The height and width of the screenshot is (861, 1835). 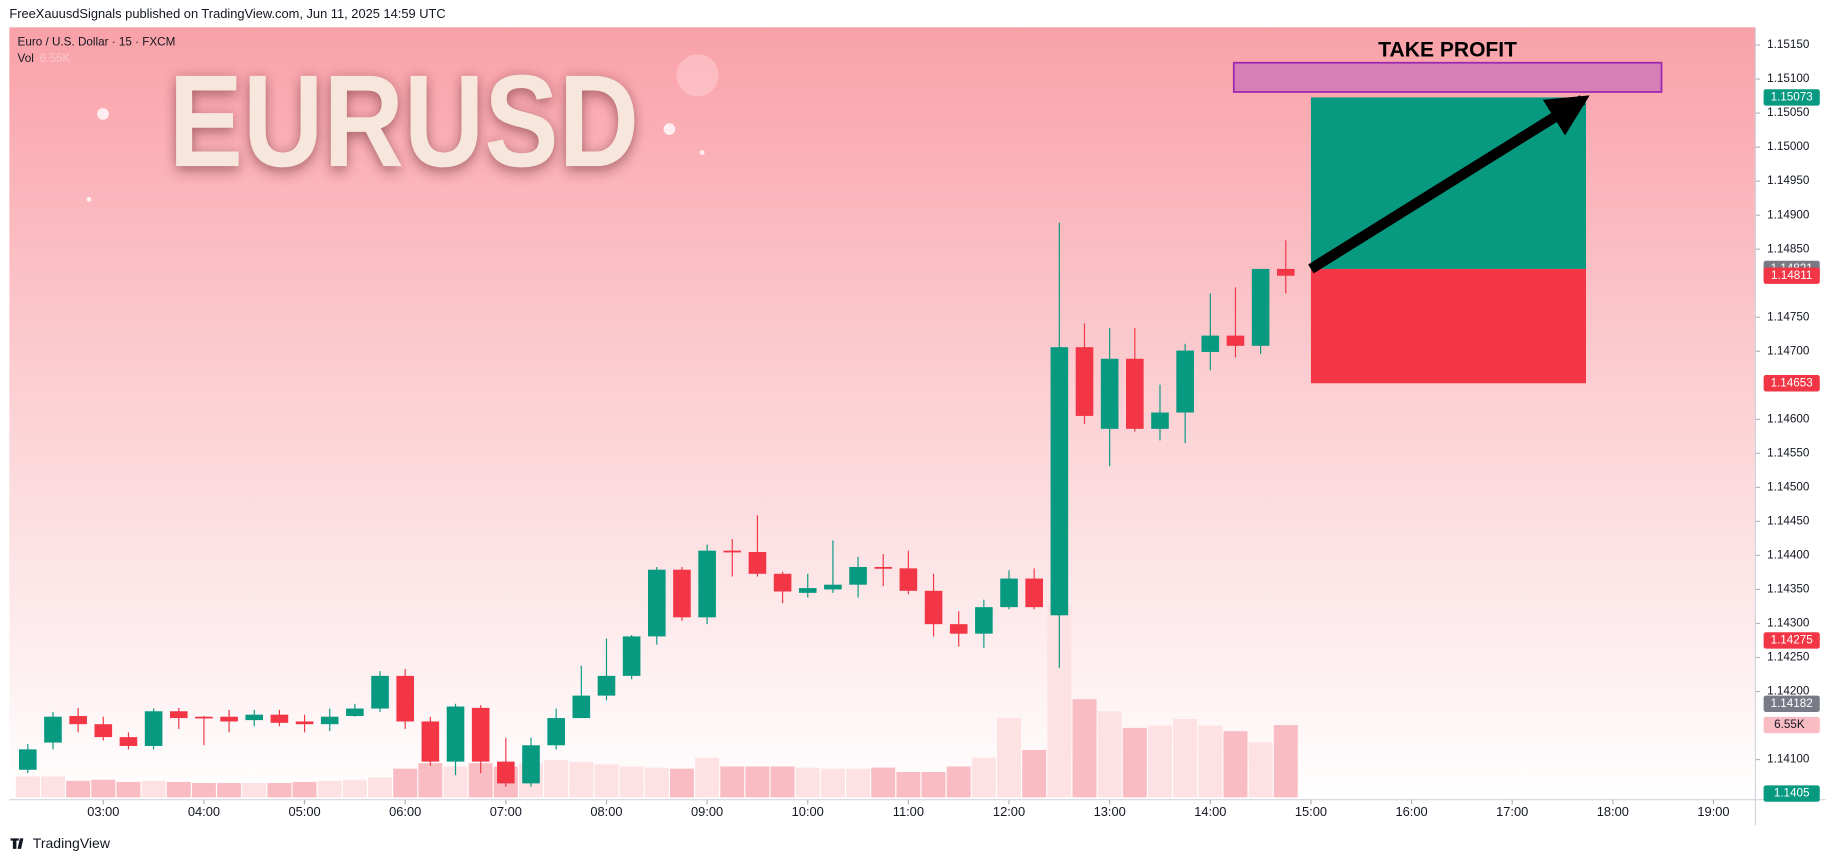 I want to click on x-tick-label: 12:00, so click(x=1009, y=811).